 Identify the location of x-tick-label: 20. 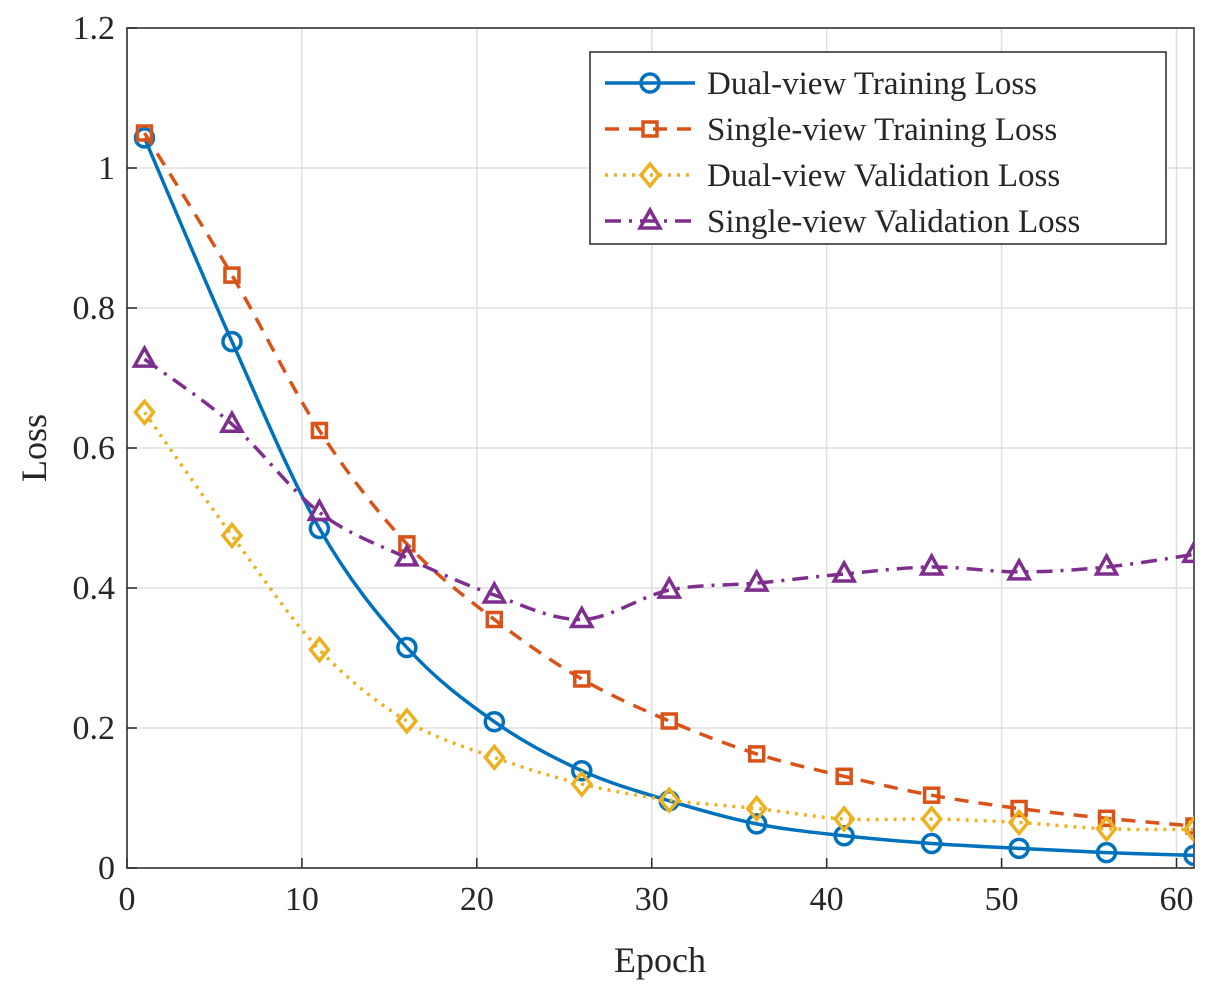
(477, 899).